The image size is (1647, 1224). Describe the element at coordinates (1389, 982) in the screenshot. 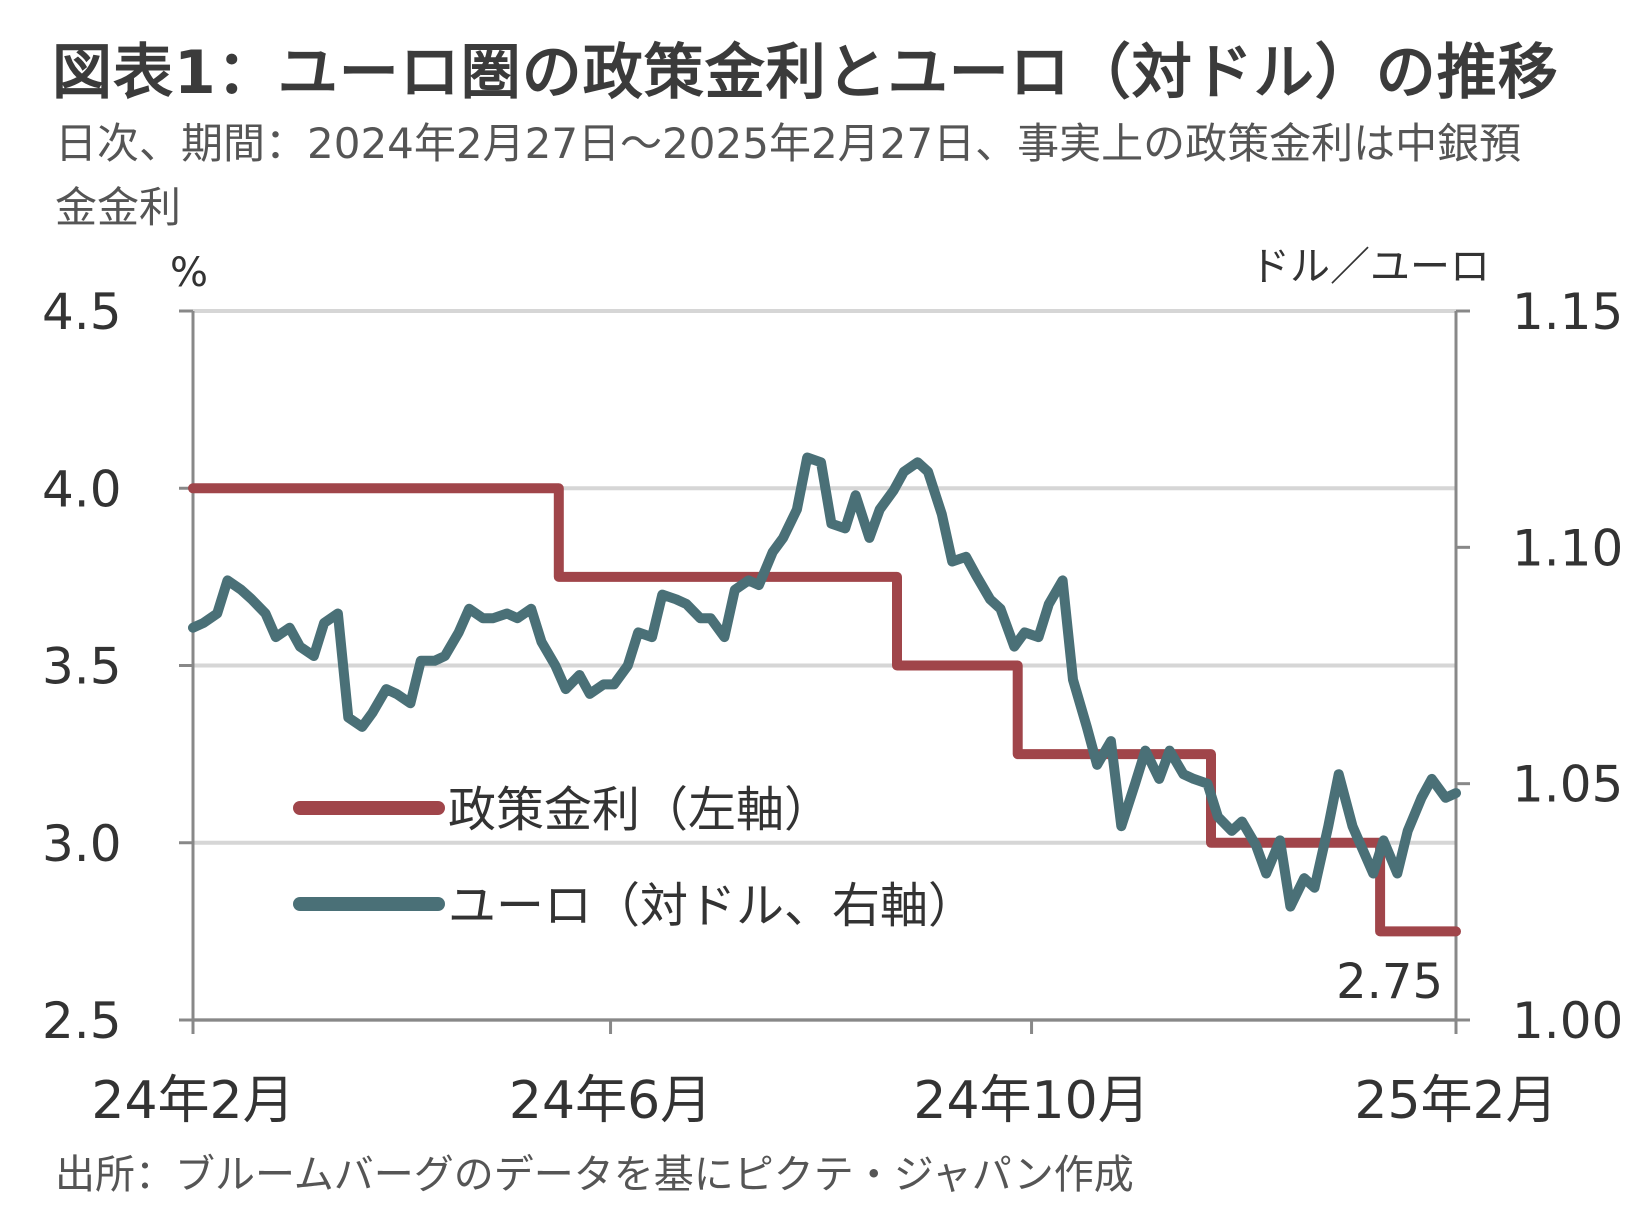

I see `annotation-last-rate: 2.75` at that location.